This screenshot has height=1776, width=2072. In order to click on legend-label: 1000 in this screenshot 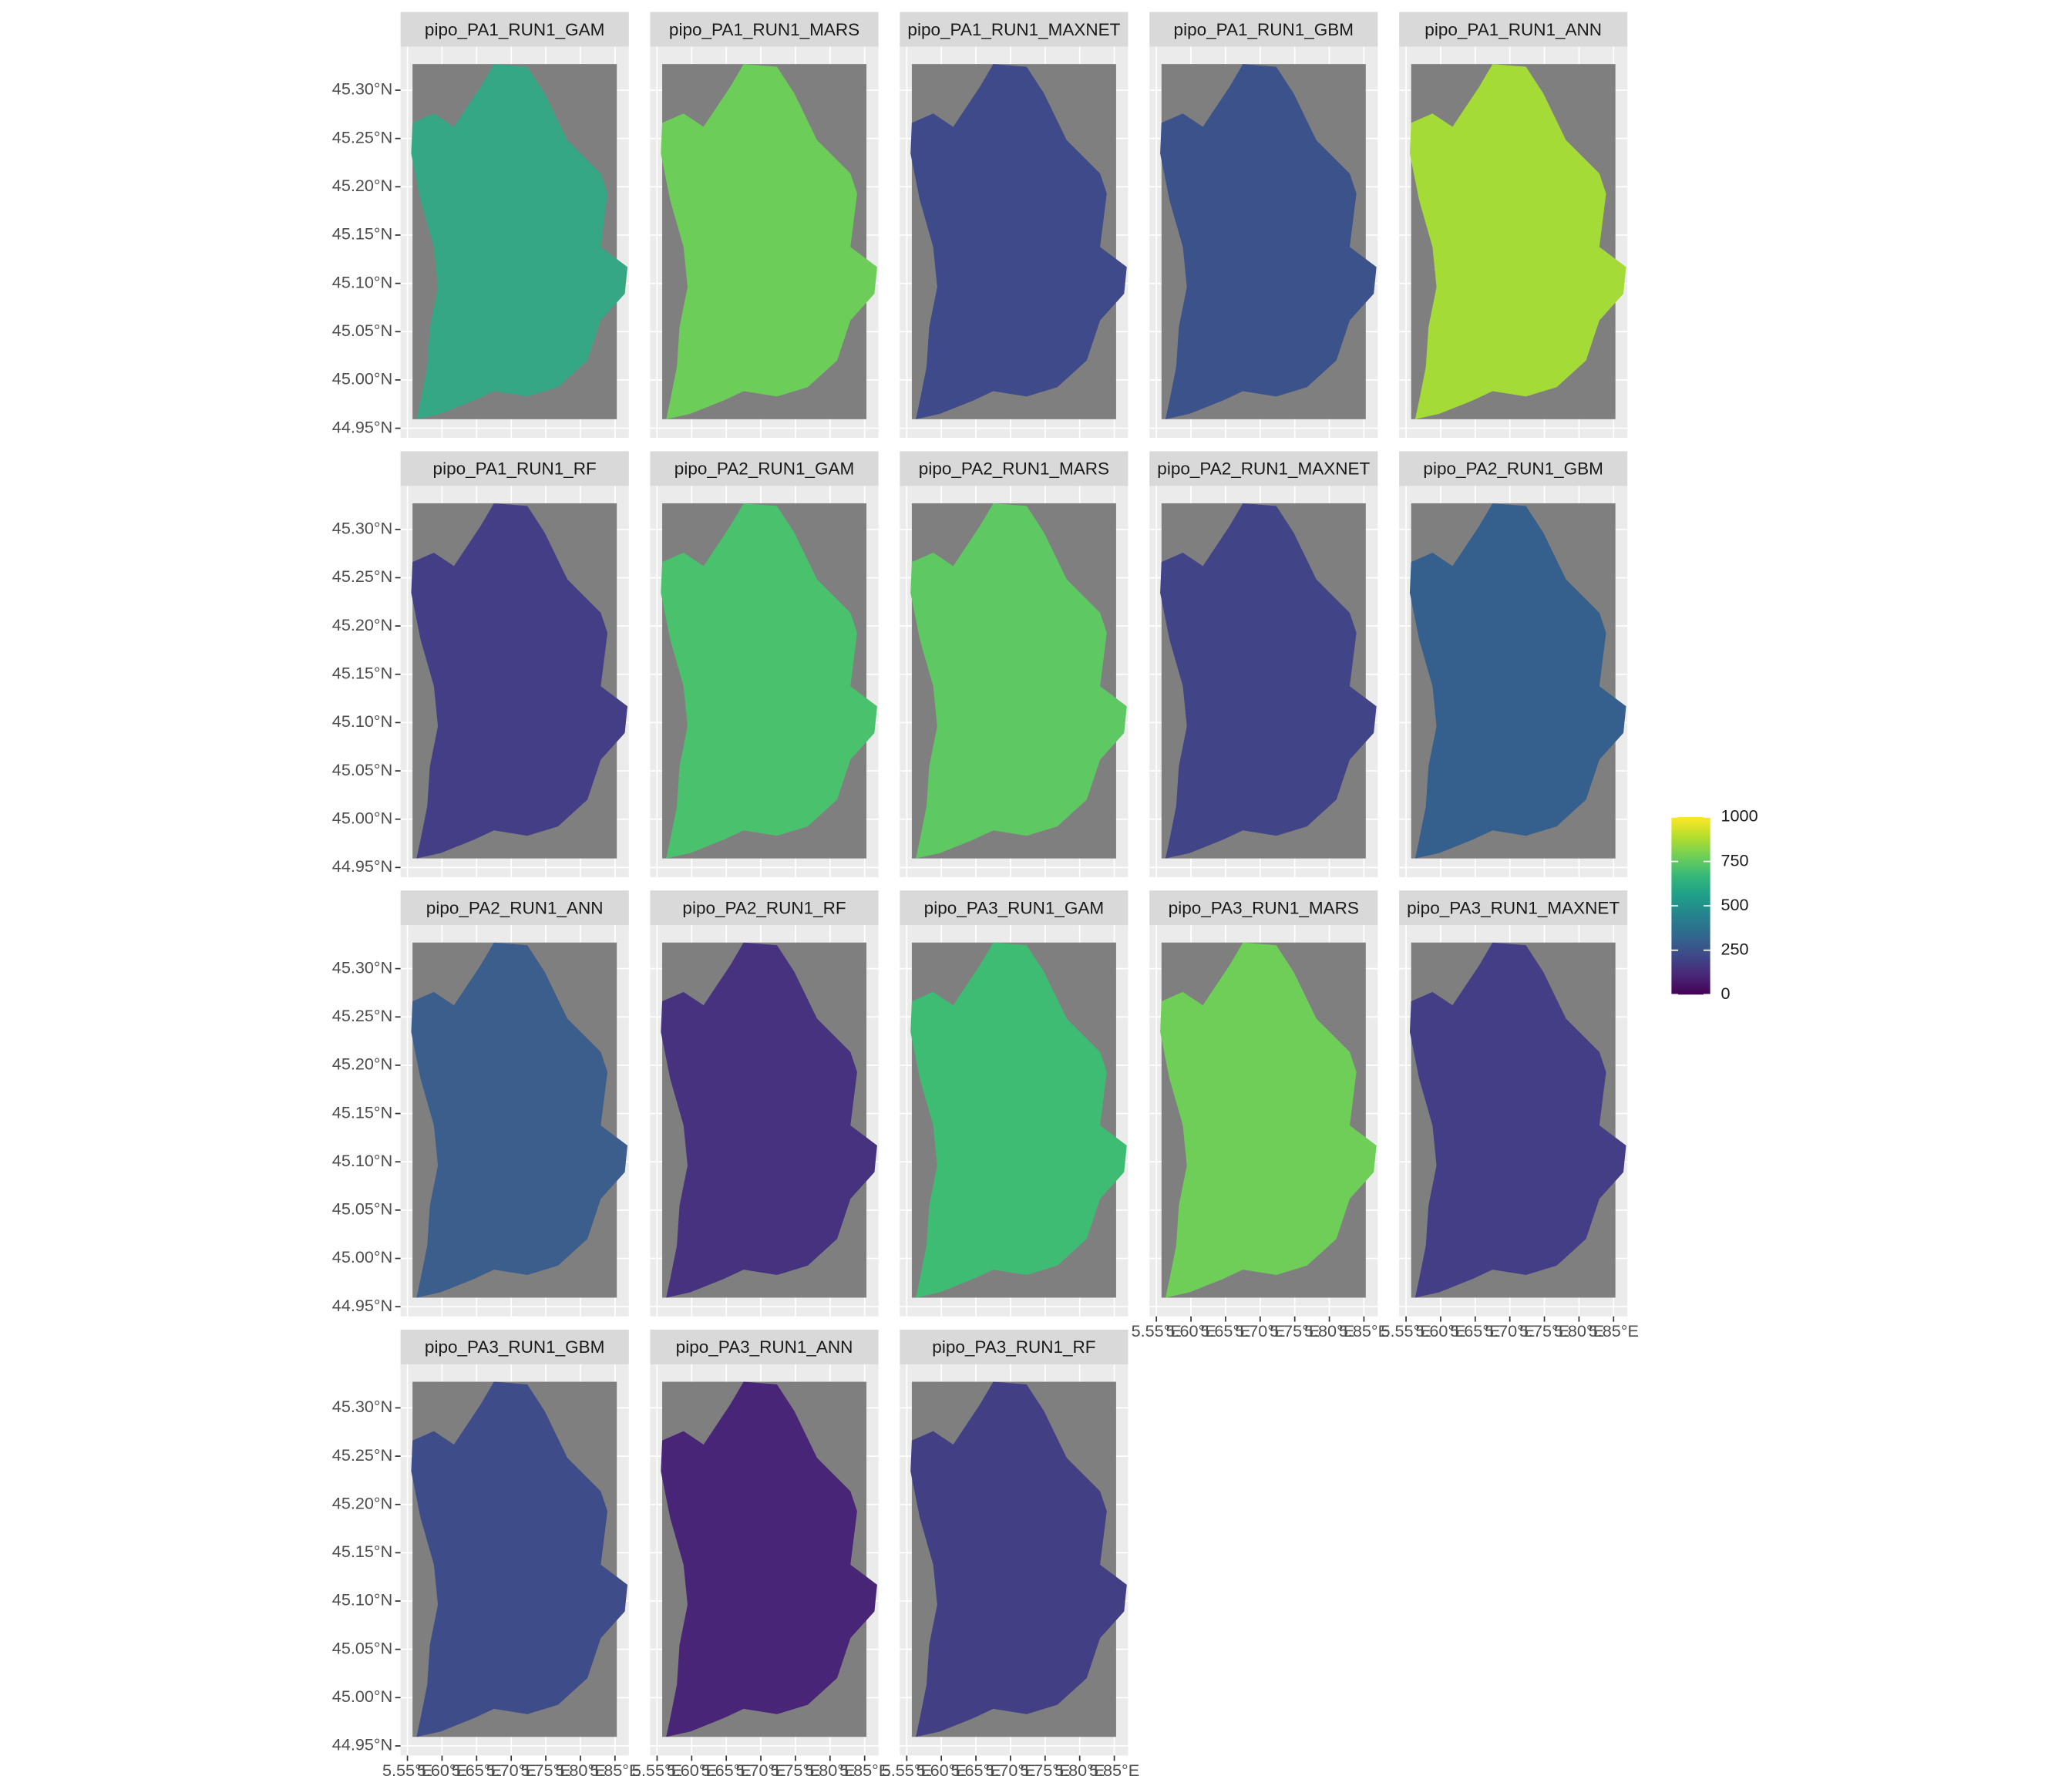, I will do `click(1739, 816)`.